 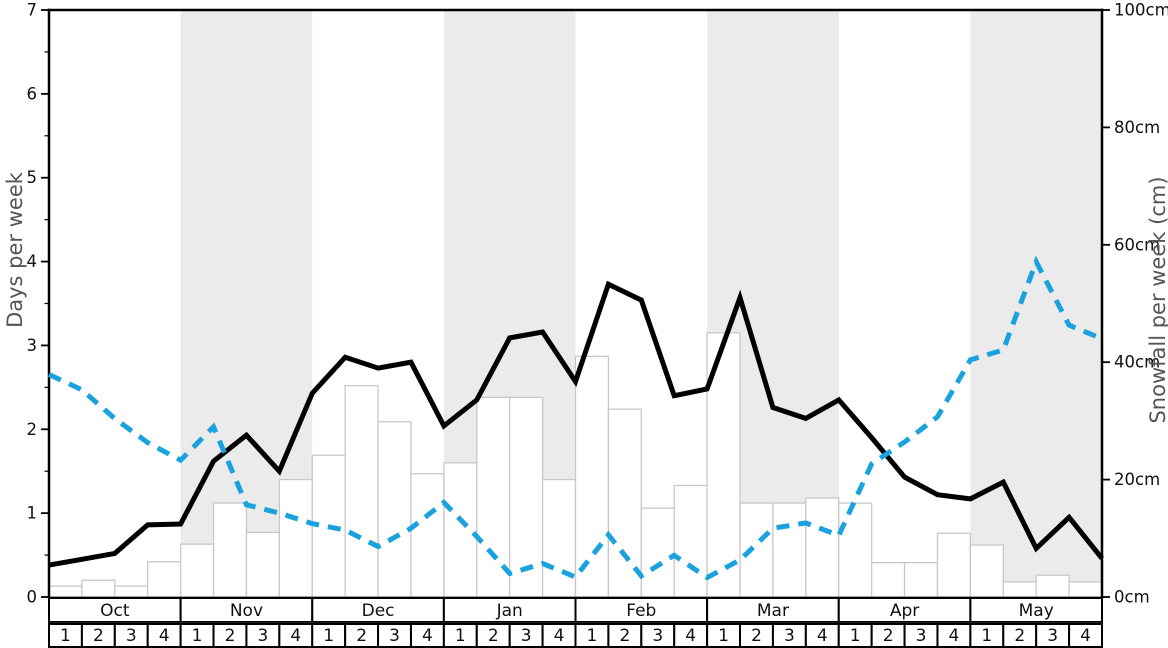 What do you see at coordinates (32, 177) in the screenshot?
I see `left-tick-label: 5` at bounding box center [32, 177].